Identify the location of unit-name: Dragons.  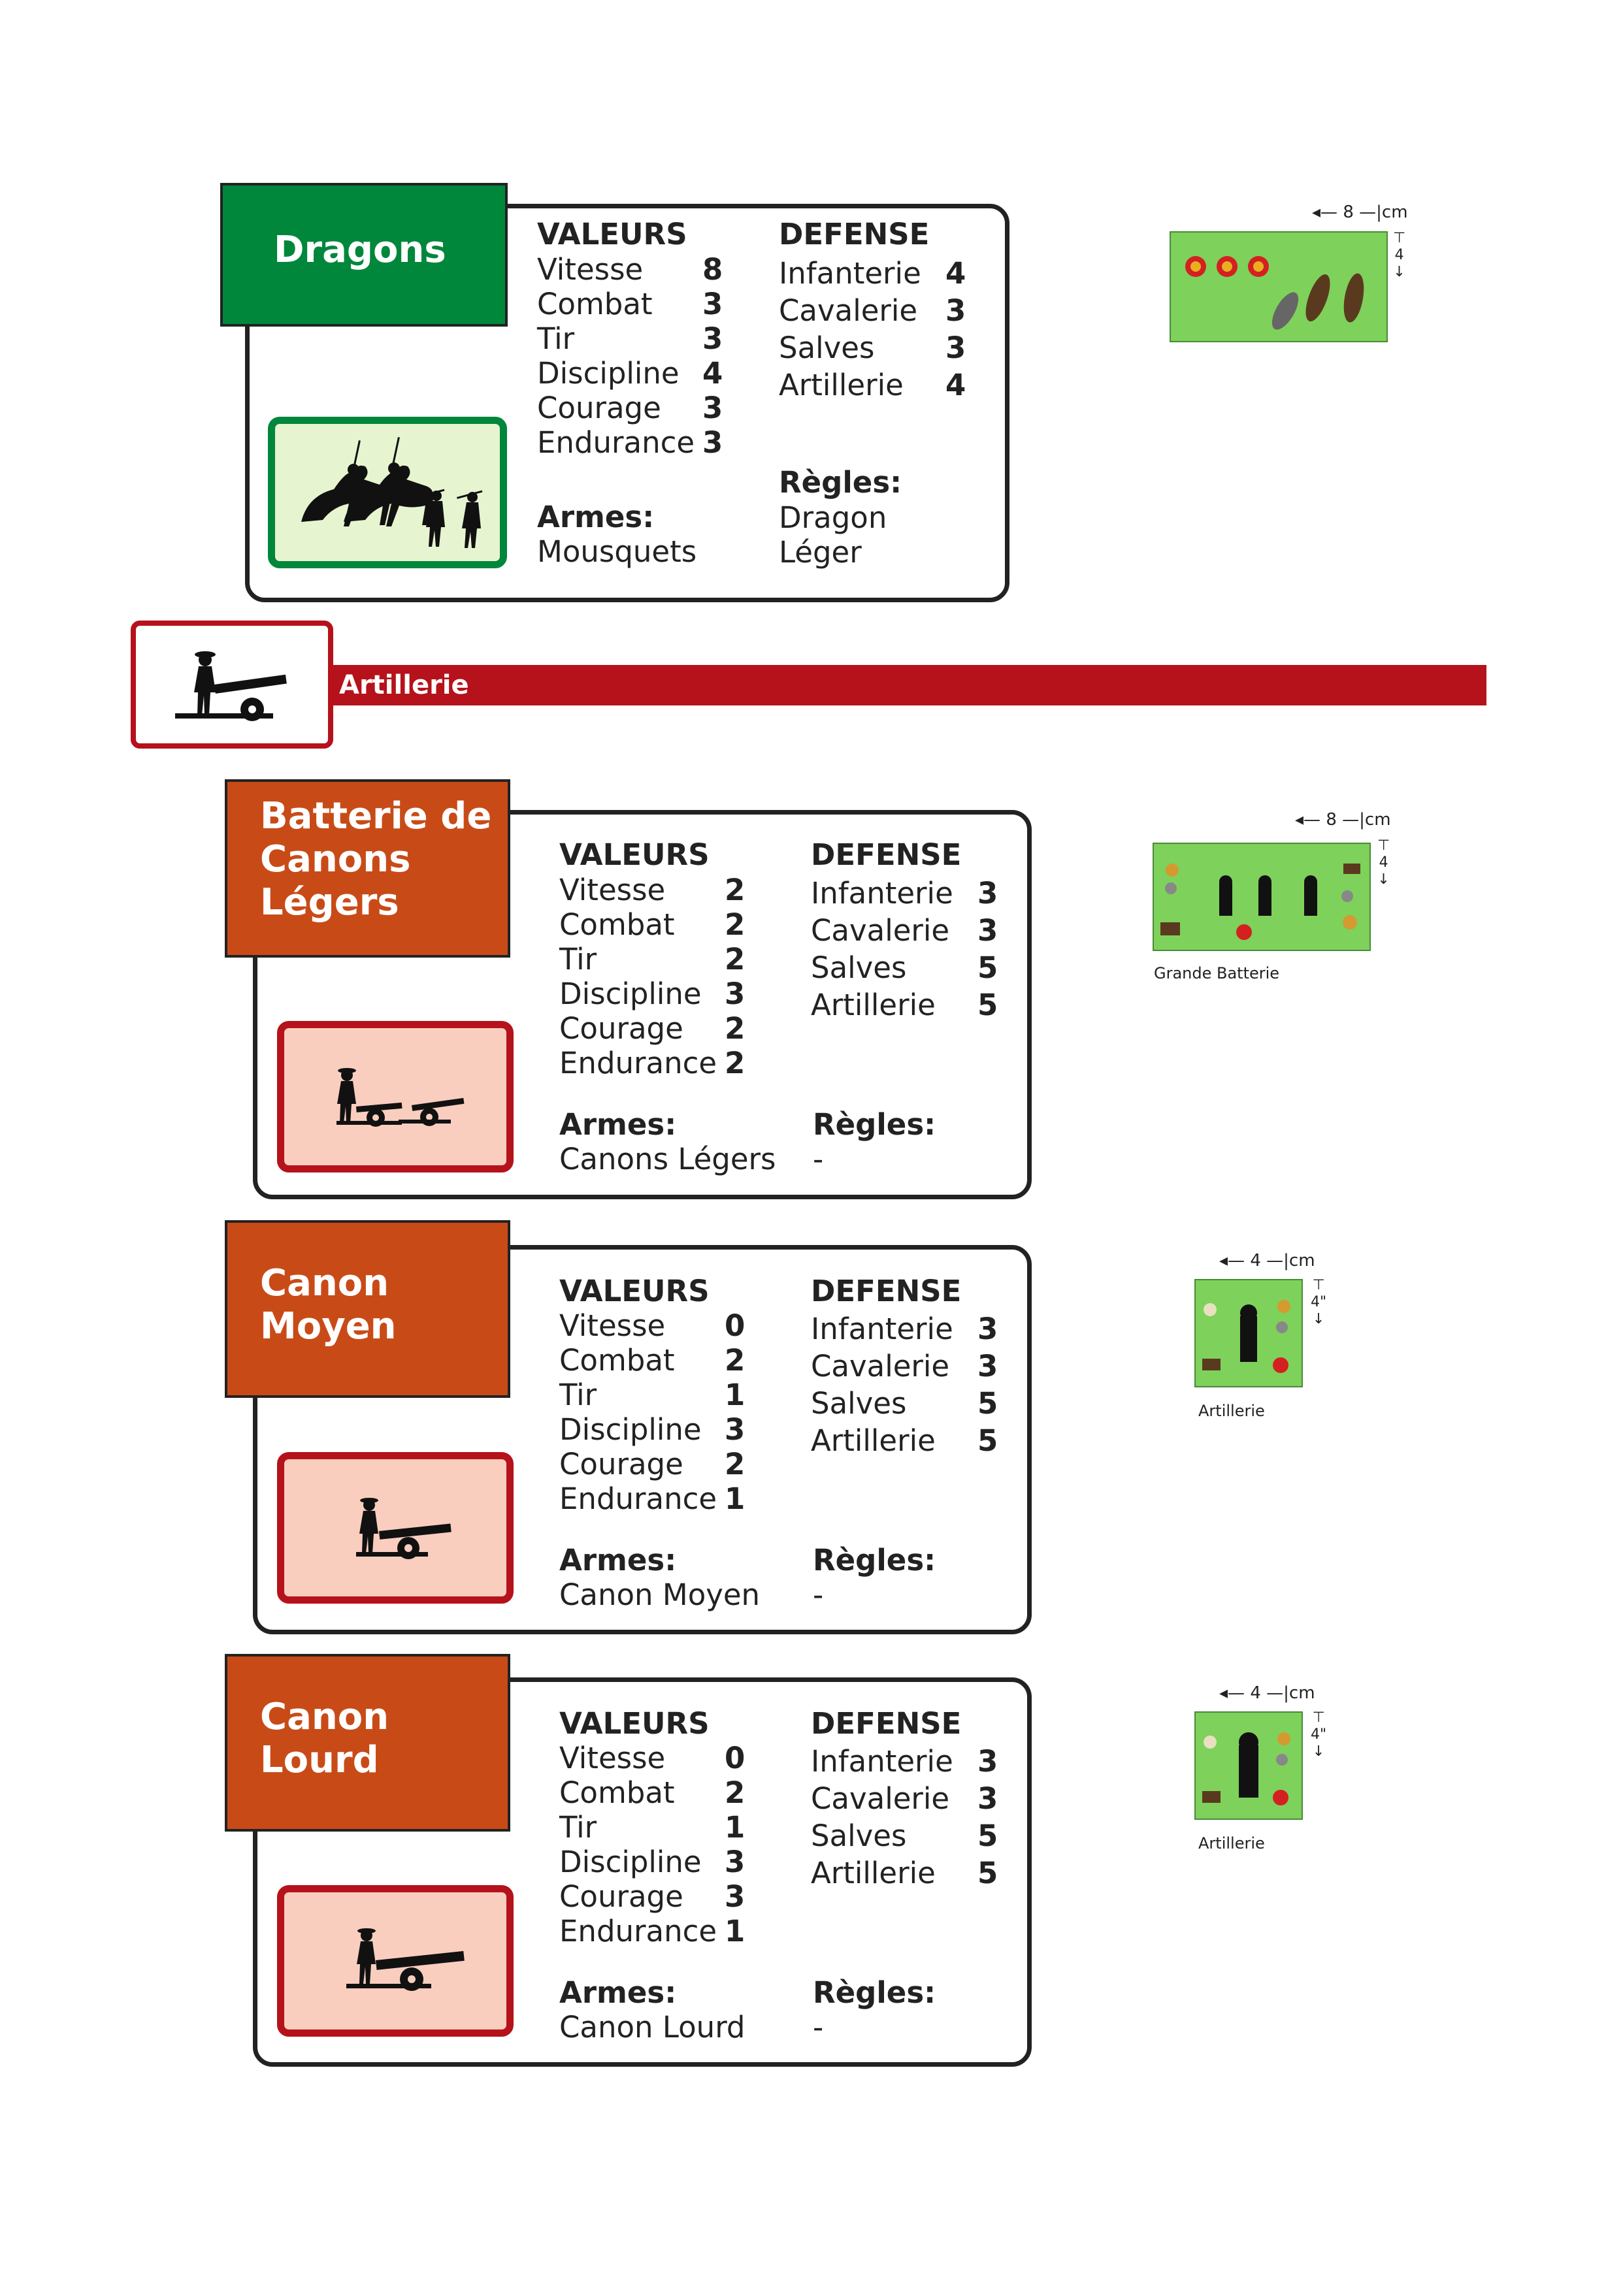
(364, 255).